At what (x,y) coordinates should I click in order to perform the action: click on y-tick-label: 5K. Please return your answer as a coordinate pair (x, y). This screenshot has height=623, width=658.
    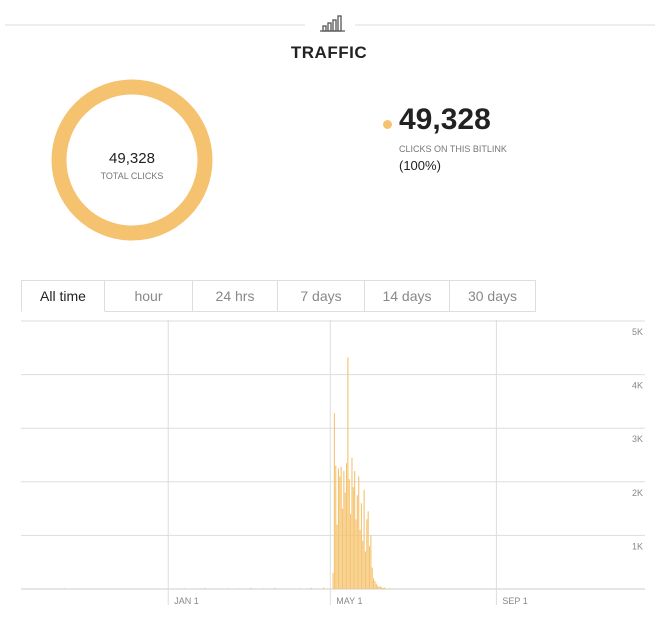
    Looking at the image, I should click on (637, 332).